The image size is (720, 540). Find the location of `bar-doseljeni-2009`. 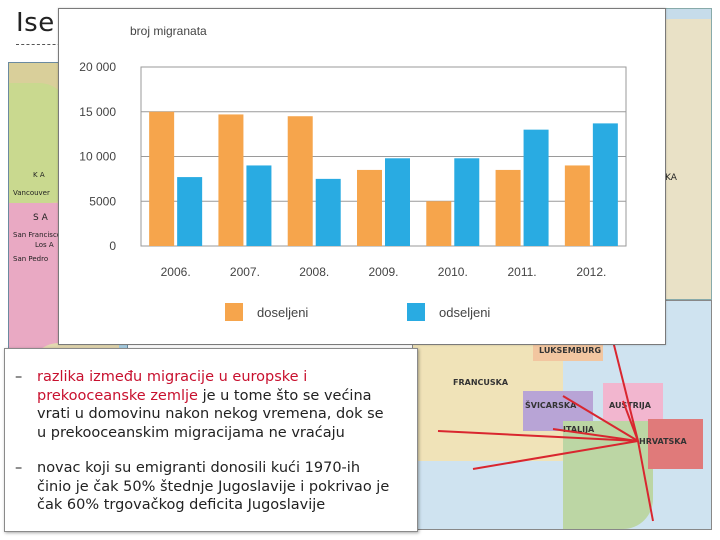

bar-doseljeni-2009 is located at coordinates (369, 207).